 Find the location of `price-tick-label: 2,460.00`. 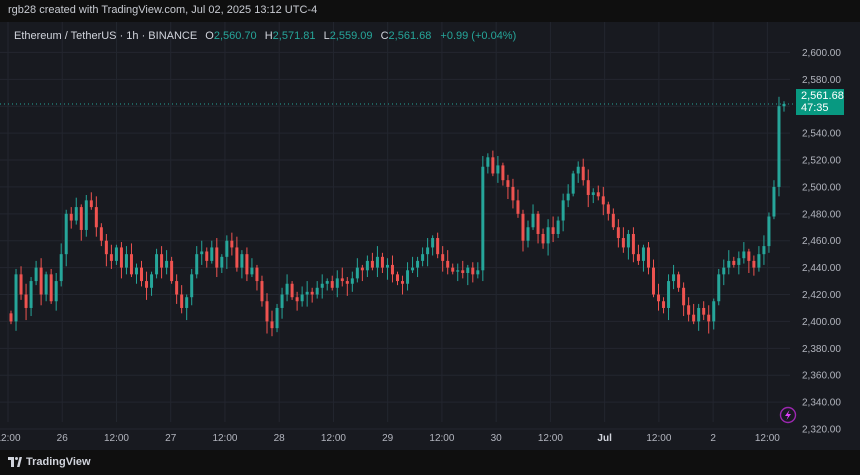

price-tick-label: 2,460.00 is located at coordinates (821, 241).